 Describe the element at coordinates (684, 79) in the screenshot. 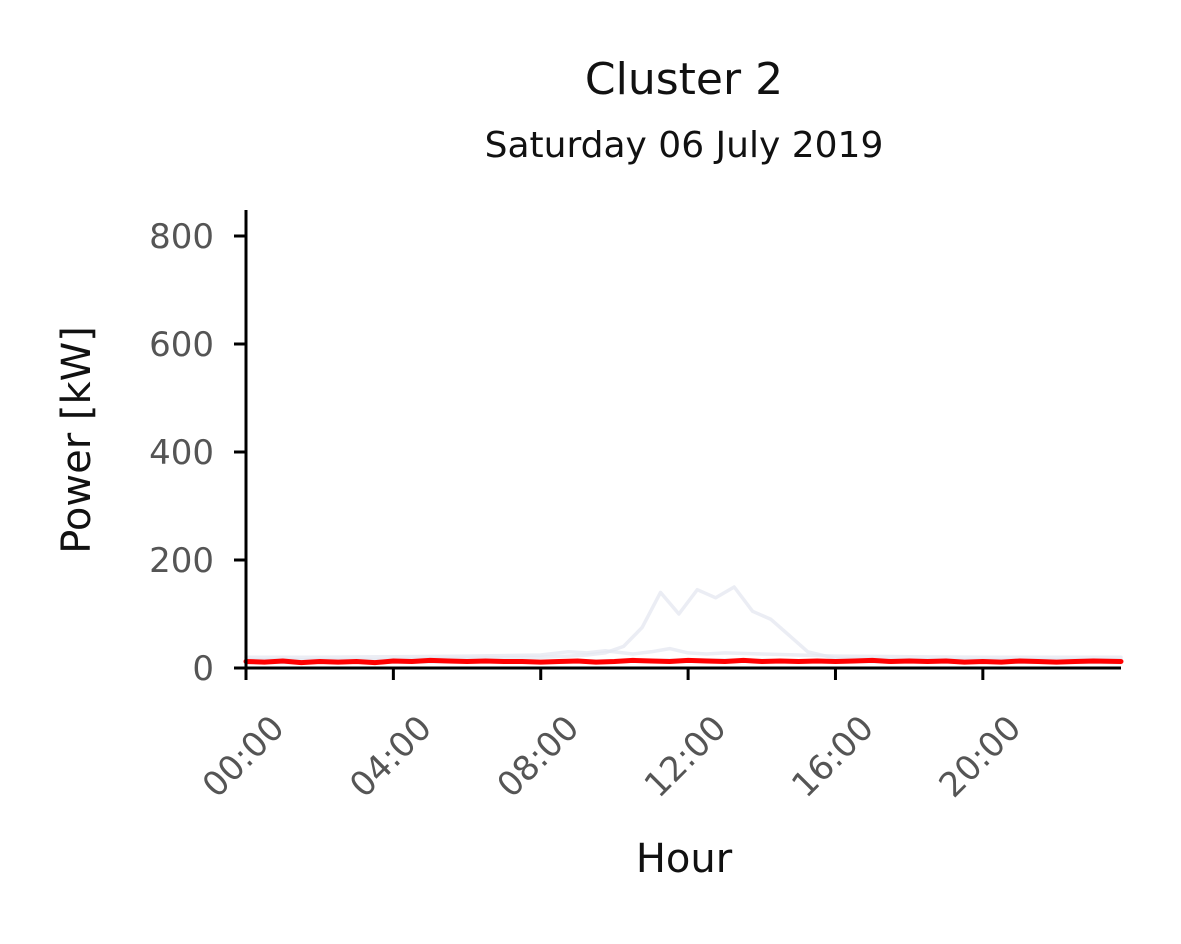

I see `chart-title: Cluster 2` at that location.